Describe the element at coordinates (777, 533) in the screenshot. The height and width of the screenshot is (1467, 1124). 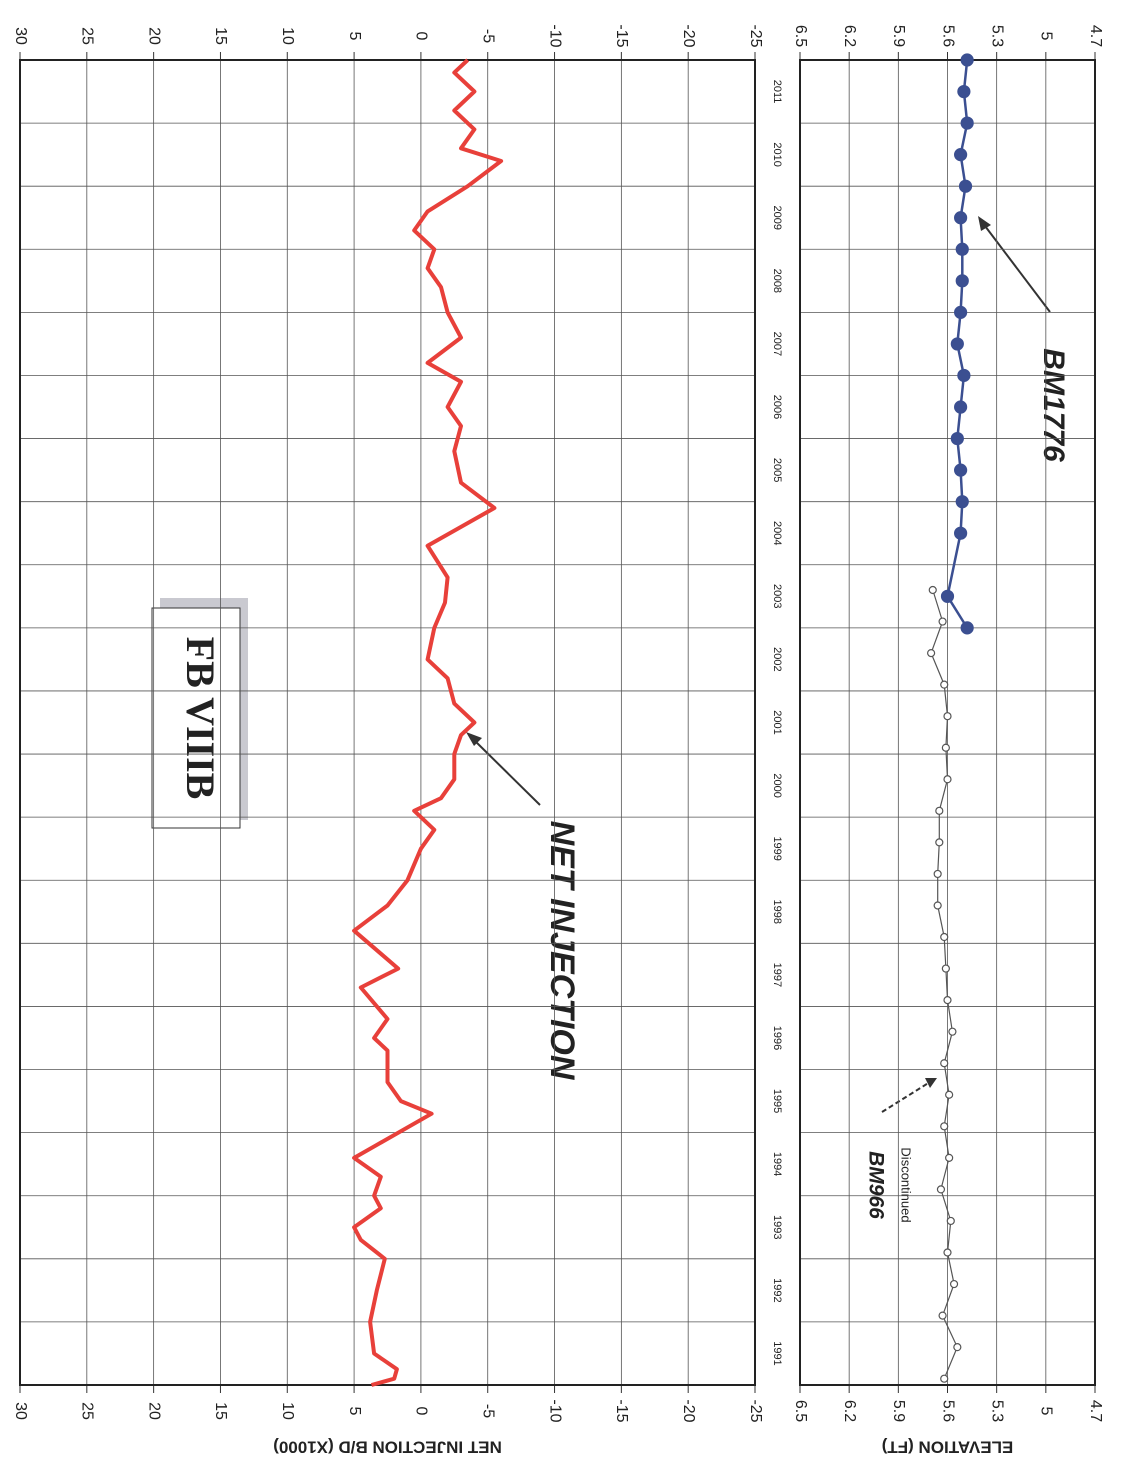
I see `x-tick-label: 2004` at that location.